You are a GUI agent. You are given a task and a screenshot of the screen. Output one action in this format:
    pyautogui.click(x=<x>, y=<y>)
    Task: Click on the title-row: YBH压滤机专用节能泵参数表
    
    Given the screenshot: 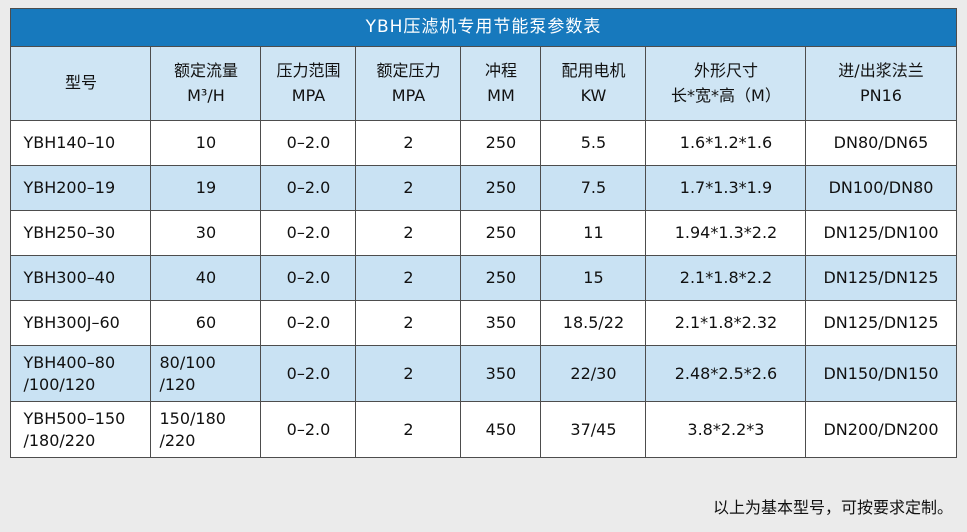 What is the action you would take?
    pyautogui.click(x=483, y=27)
    